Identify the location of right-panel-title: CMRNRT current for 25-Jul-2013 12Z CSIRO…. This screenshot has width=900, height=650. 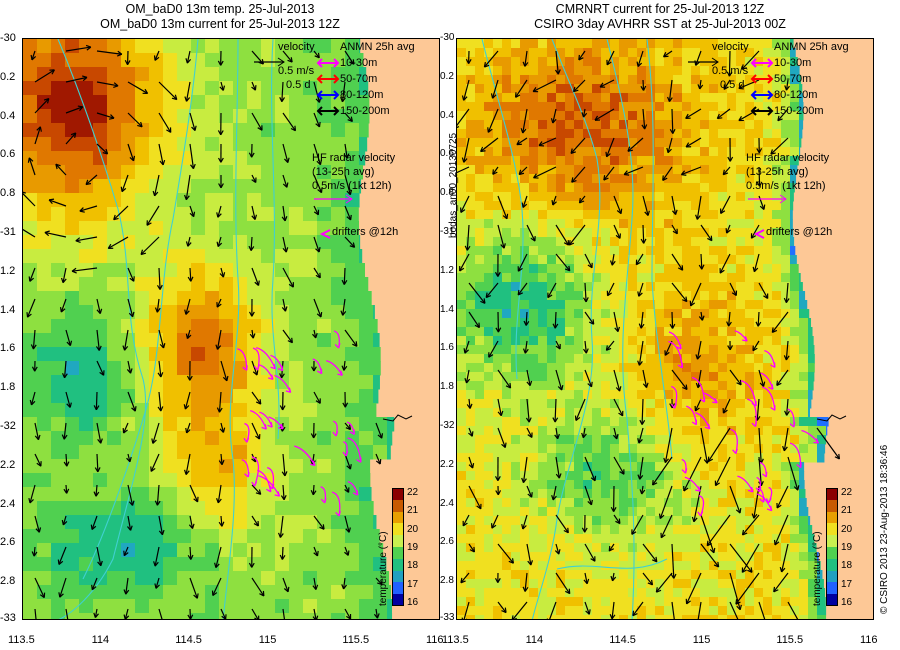
(660, 17).